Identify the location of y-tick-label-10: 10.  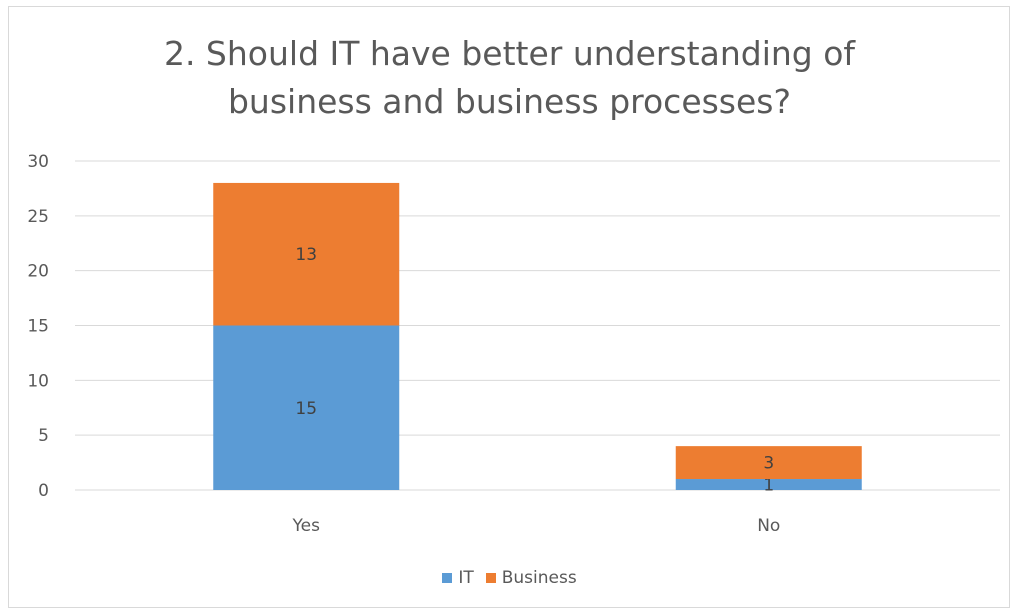
(38, 381).